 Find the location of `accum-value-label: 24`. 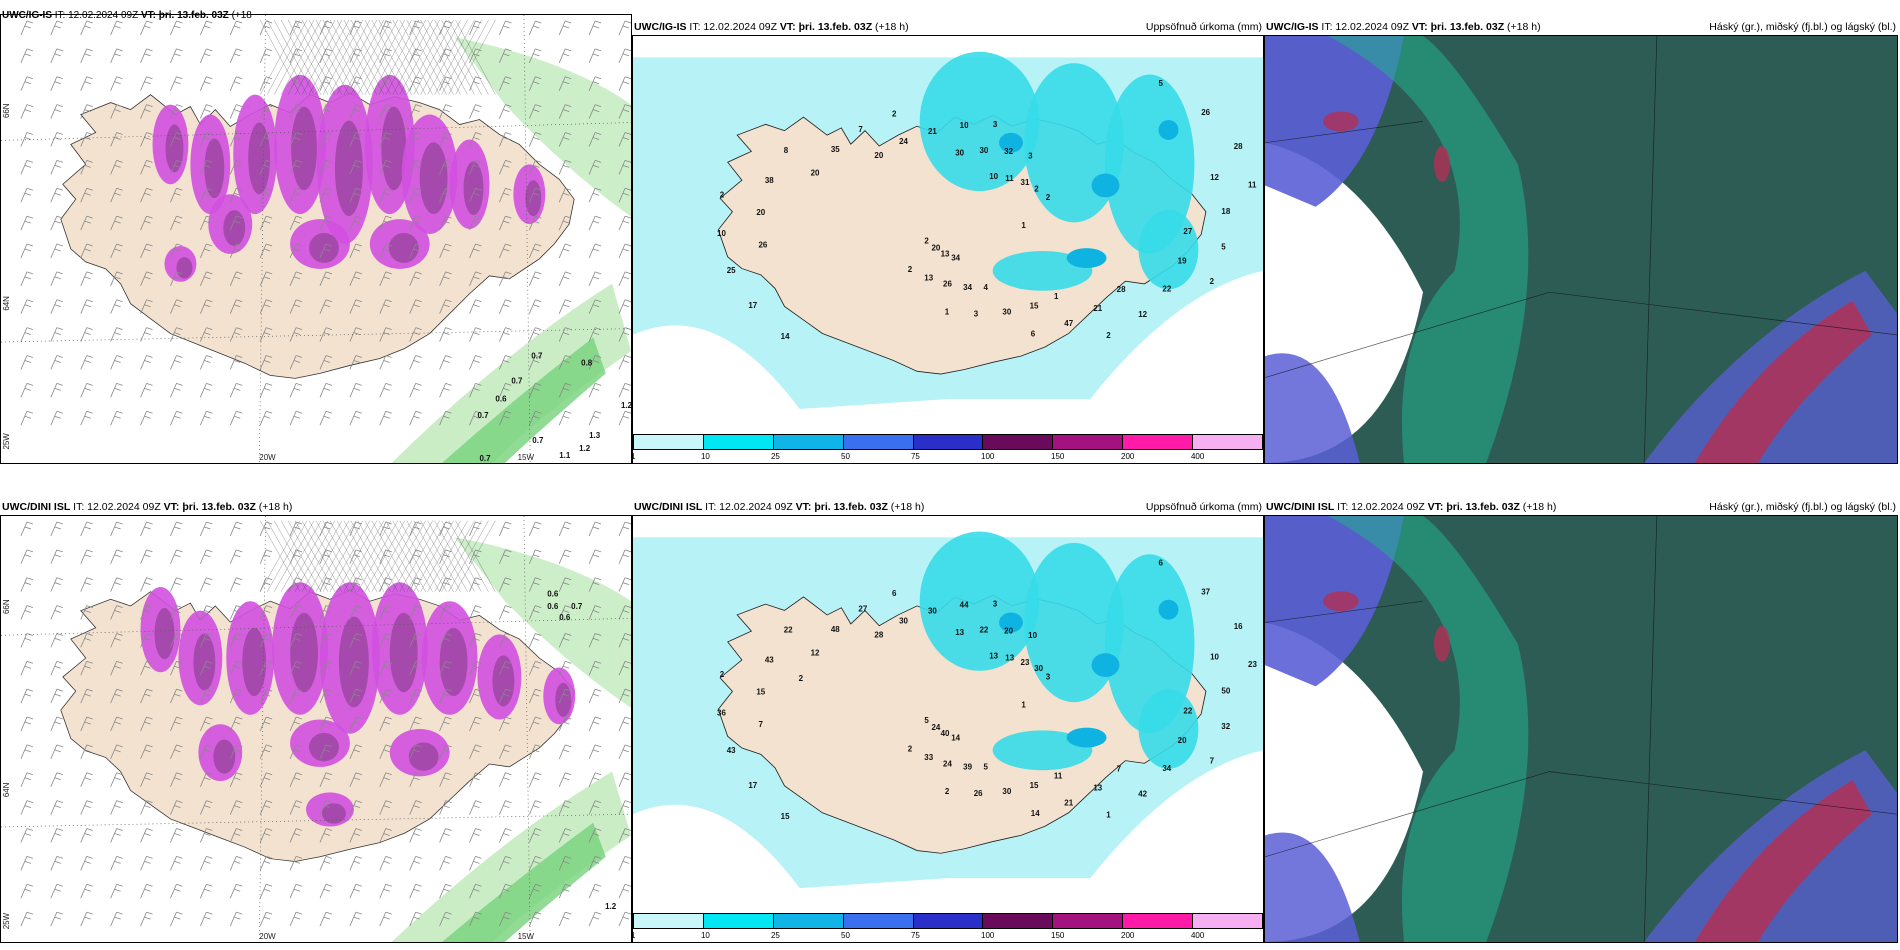

accum-value-label: 24 is located at coordinates (903, 141).